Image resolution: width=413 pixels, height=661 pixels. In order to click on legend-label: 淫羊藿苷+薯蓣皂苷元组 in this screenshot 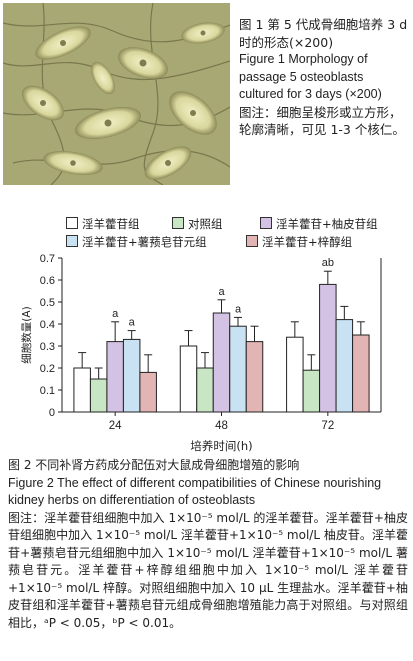, I will do `click(144, 242)`.